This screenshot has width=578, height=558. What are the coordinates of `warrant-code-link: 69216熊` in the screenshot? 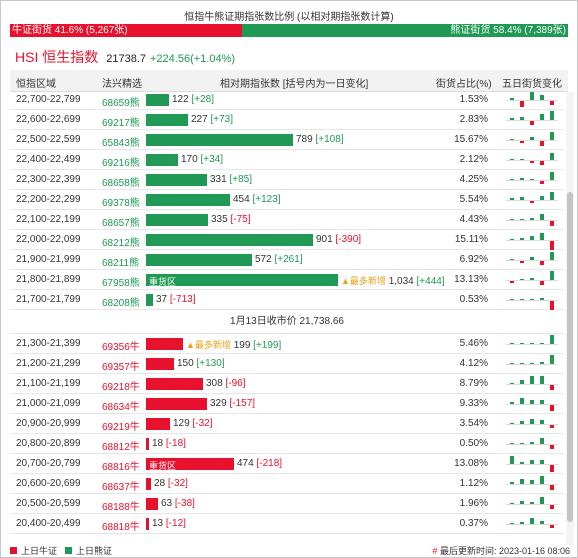 It's located at (121, 163).